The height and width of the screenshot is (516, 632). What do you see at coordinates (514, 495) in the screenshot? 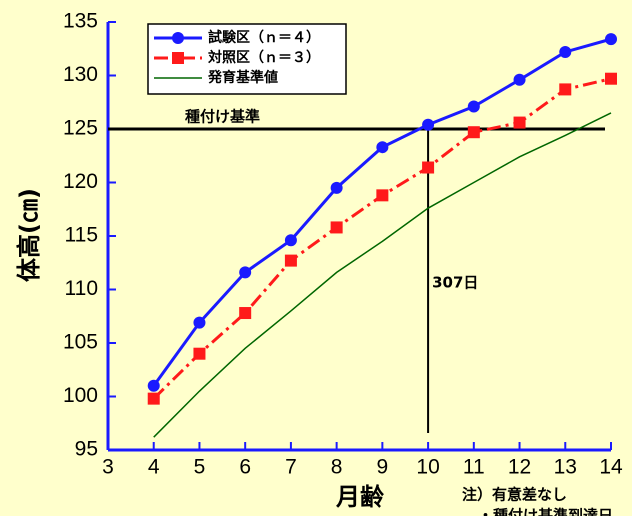
I see `note: 注）有意差なし` at bounding box center [514, 495].